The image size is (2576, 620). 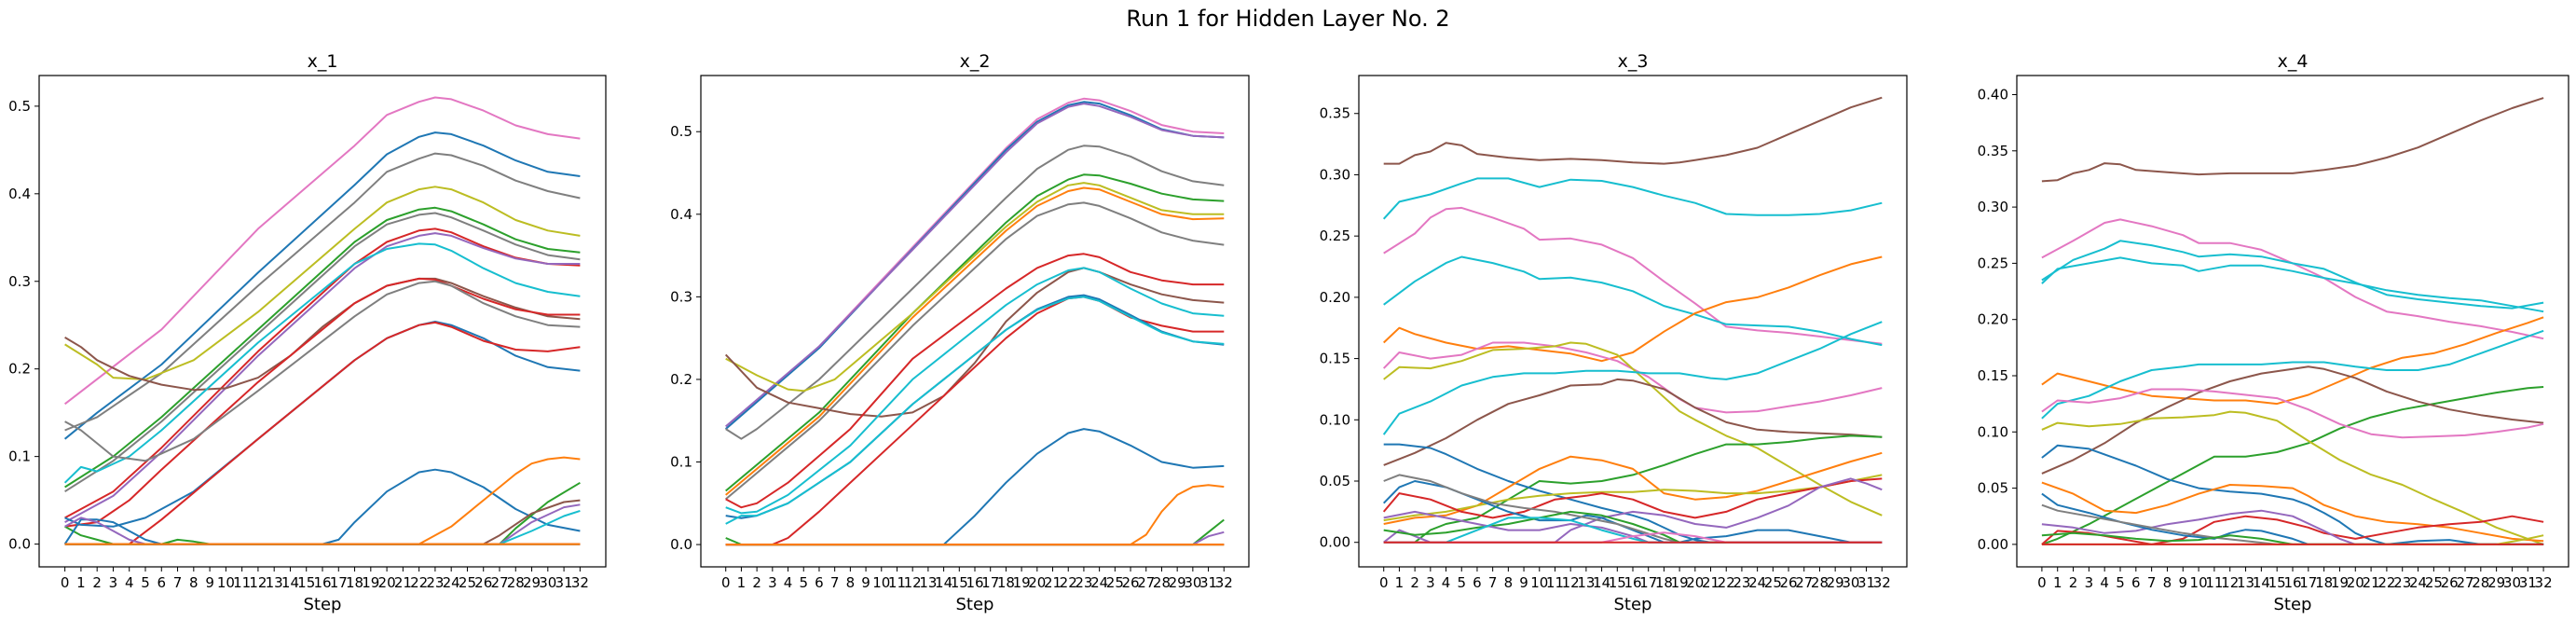 I want to click on x-axis-label: Step, so click(x=975, y=604).